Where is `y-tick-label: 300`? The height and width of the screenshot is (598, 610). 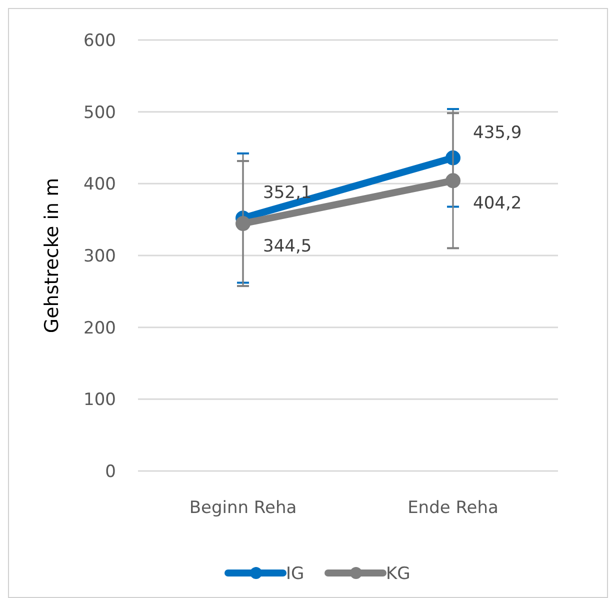 y-tick-label: 300 is located at coordinates (100, 256).